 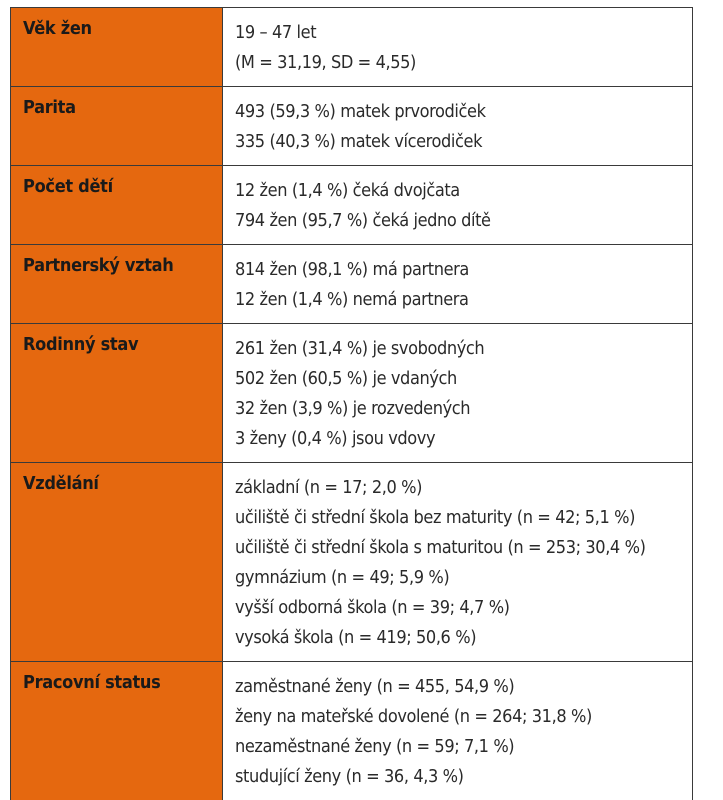 What do you see at coordinates (352, 299) in the screenshot?
I see `value-line: 12 žen (1,4 %) nemá partnera` at bounding box center [352, 299].